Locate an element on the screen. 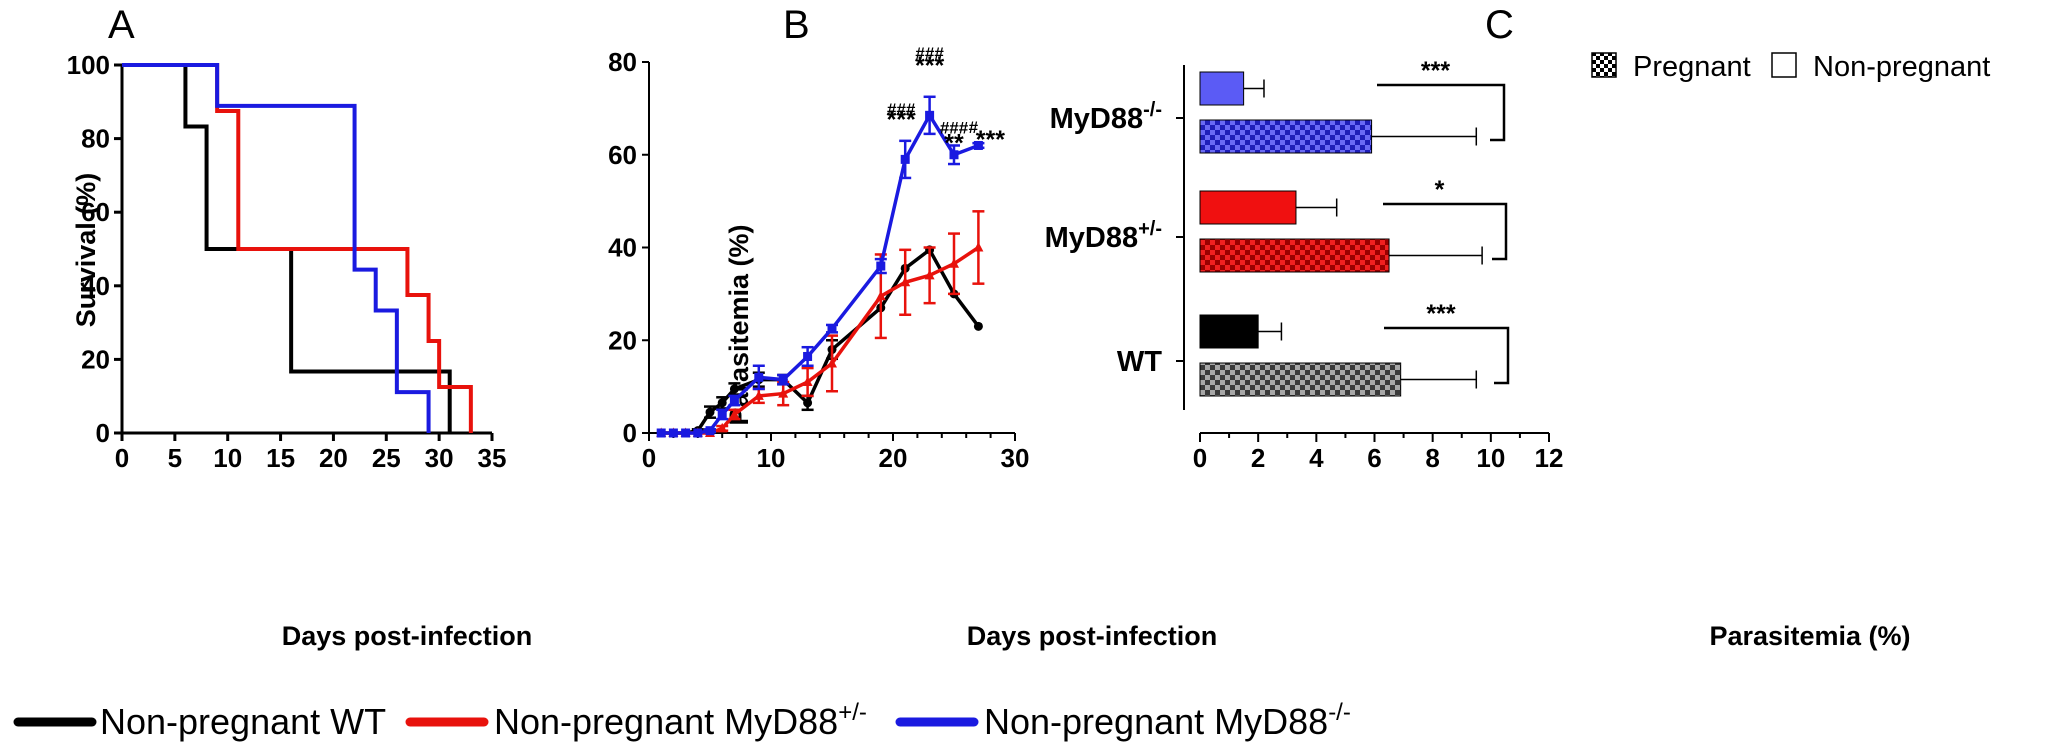  panel-b-y-tick-label: 60 is located at coordinates (622, 155).